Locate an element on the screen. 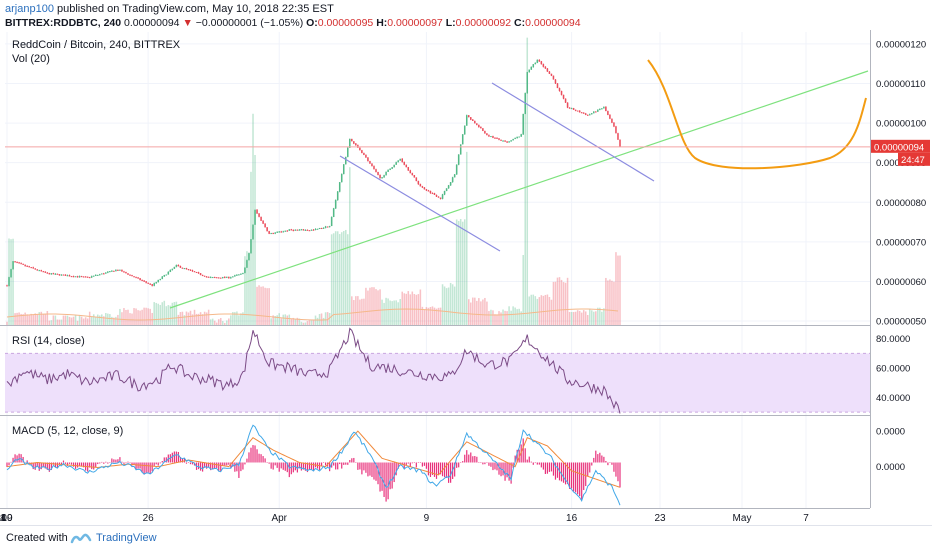 This screenshot has height=551, width=932. macd-label: MACD (5, 12, close, 9) is located at coordinates (67, 431).